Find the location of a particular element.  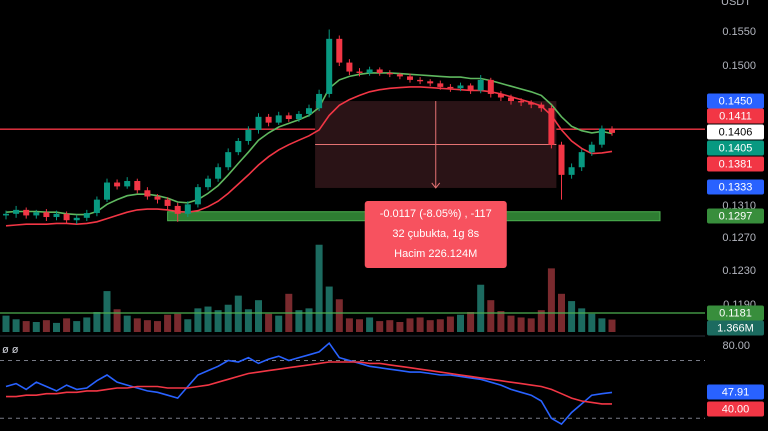

price-badge-label: 0.1450 is located at coordinates (736, 101).